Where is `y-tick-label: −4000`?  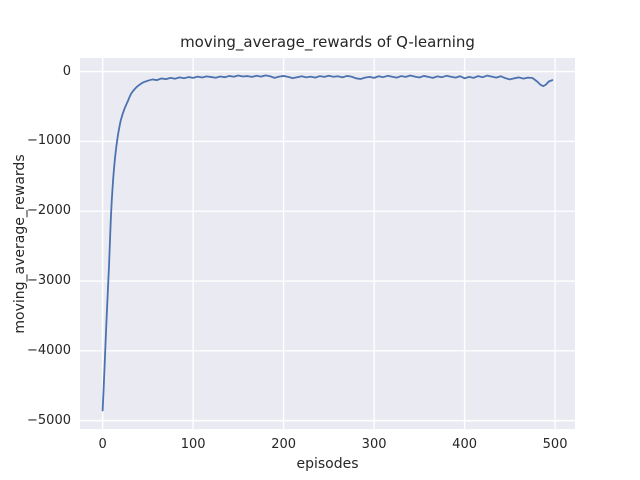
y-tick-label: −4000 is located at coordinates (49, 350).